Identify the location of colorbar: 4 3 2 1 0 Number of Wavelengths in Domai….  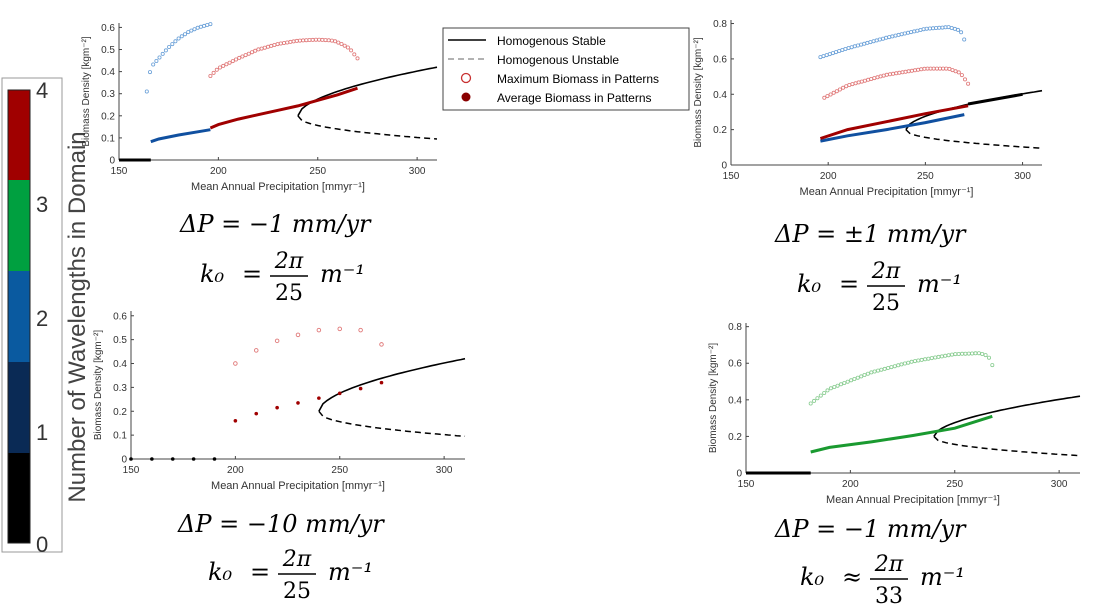
(46, 317).